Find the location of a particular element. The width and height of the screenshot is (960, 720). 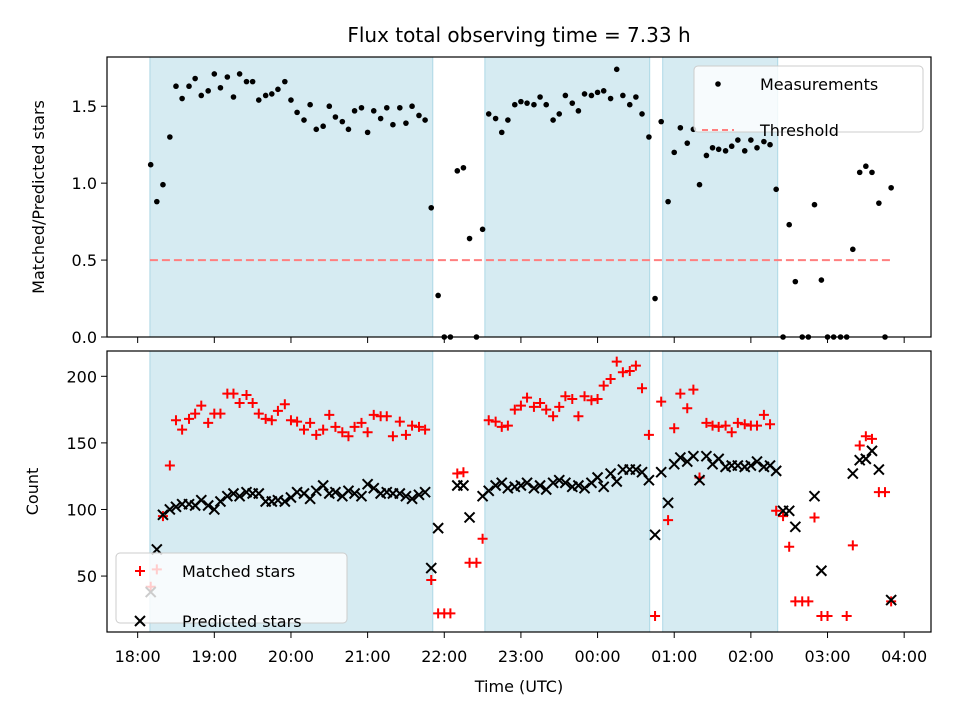

shaded-span is located at coordinates (567, 197).